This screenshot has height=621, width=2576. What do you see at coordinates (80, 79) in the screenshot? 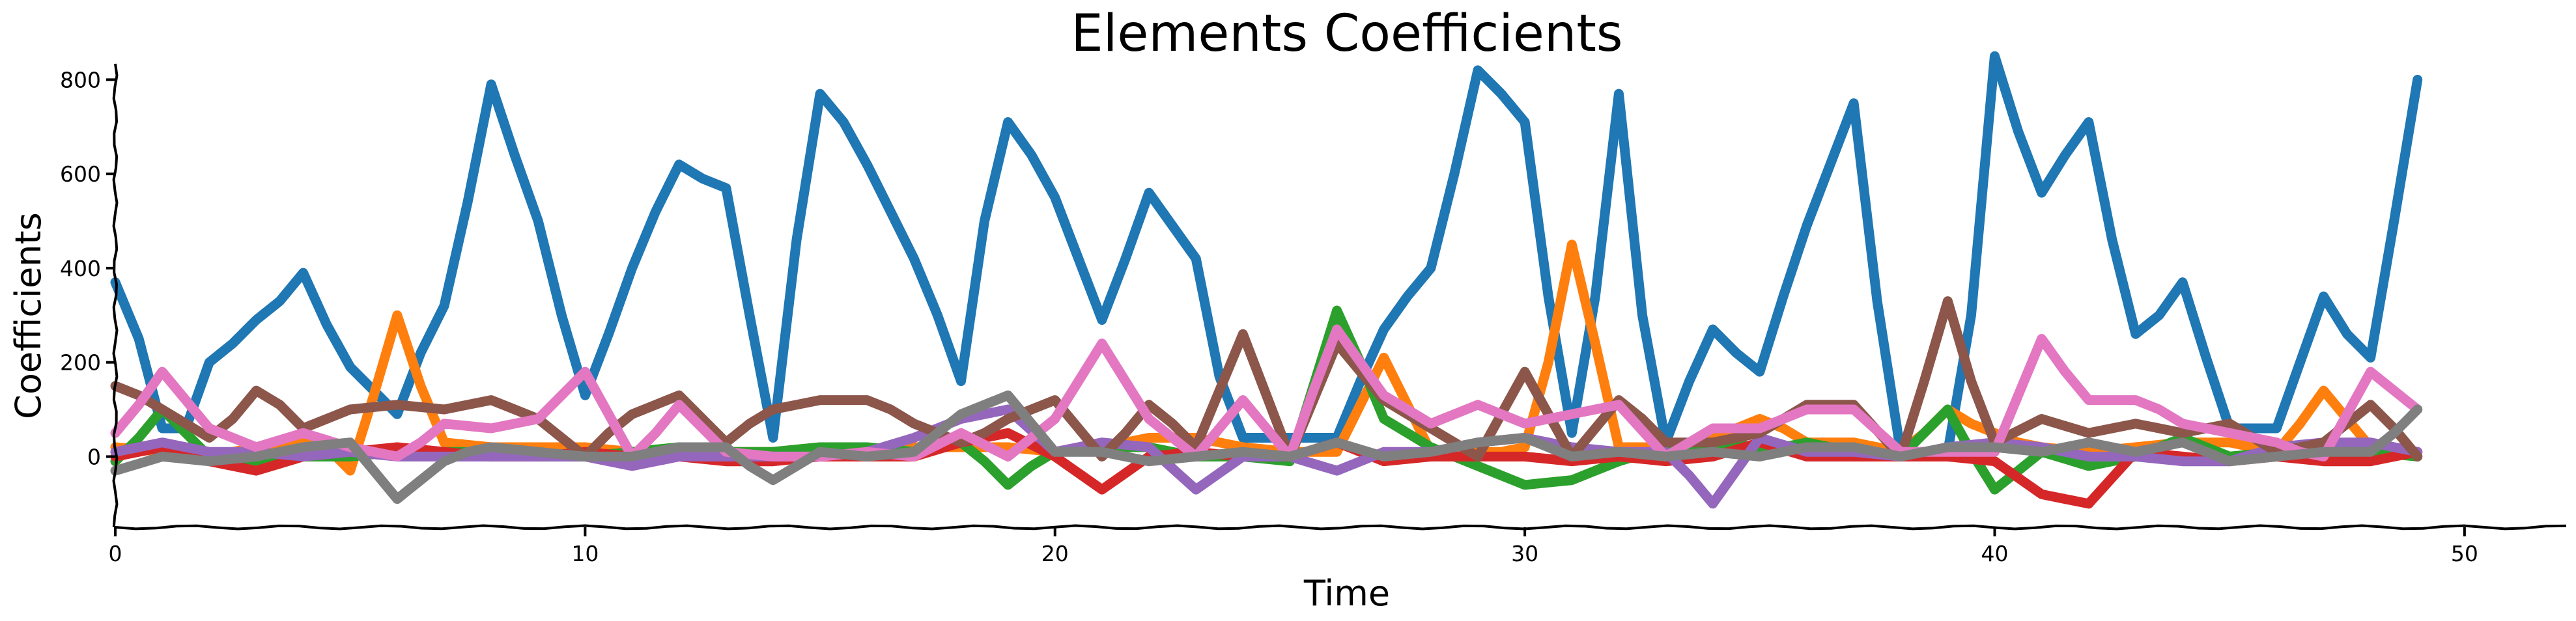
I see `y-tick-label: 800` at bounding box center [80, 79].